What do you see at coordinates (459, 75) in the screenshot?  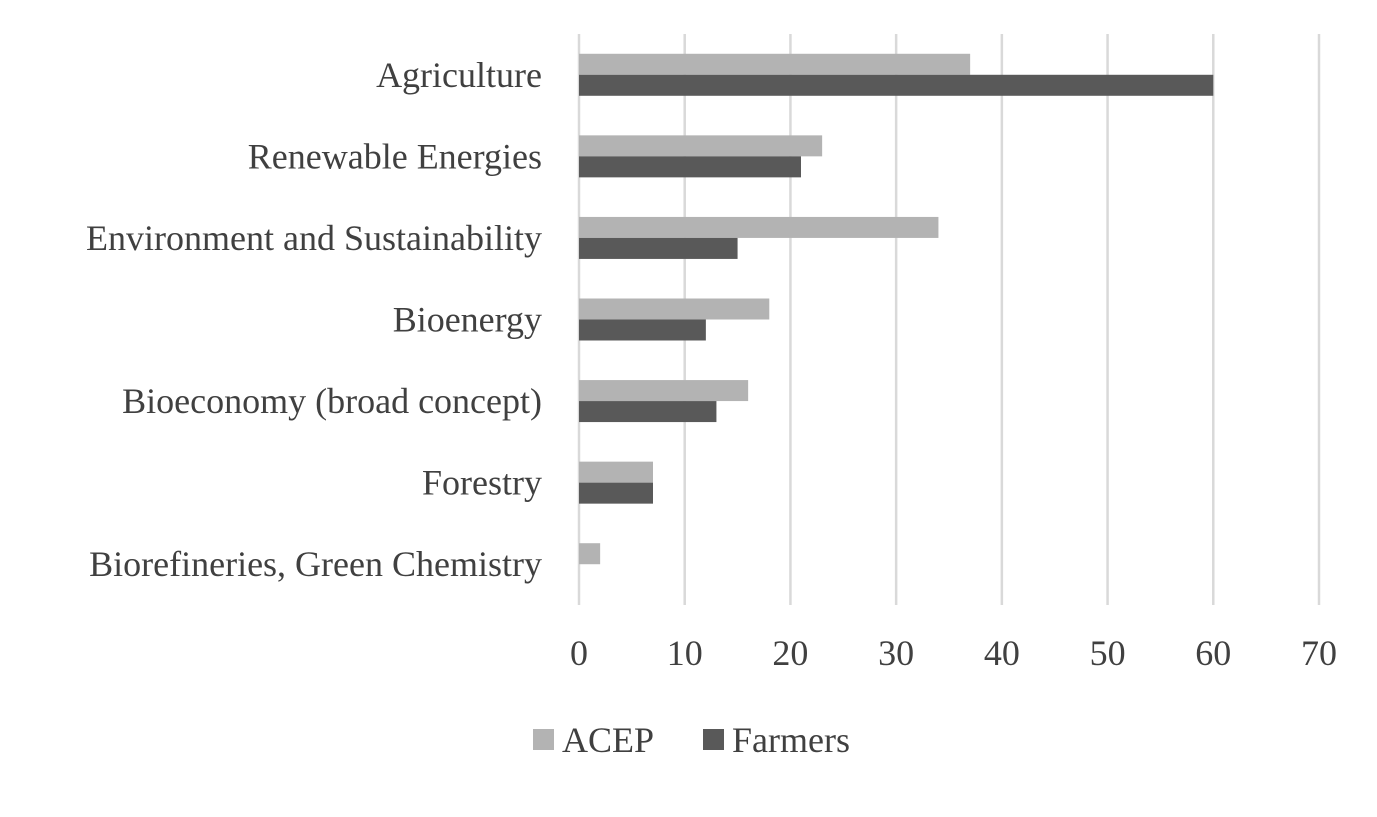 I see `category-label: Agriculture` at bounding box center [459, 75].